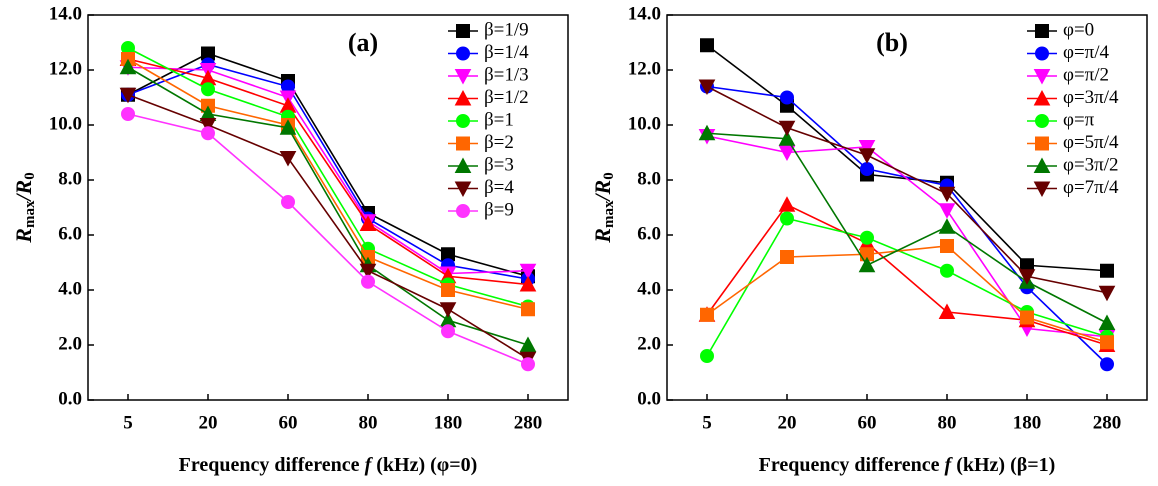 Image resolution: width=1158 pixels, height=486 pixels. What do you see at coordinates (499, 209) in the screenshot?
I see `legend-label: β=9` at bounding box center [499, 209].